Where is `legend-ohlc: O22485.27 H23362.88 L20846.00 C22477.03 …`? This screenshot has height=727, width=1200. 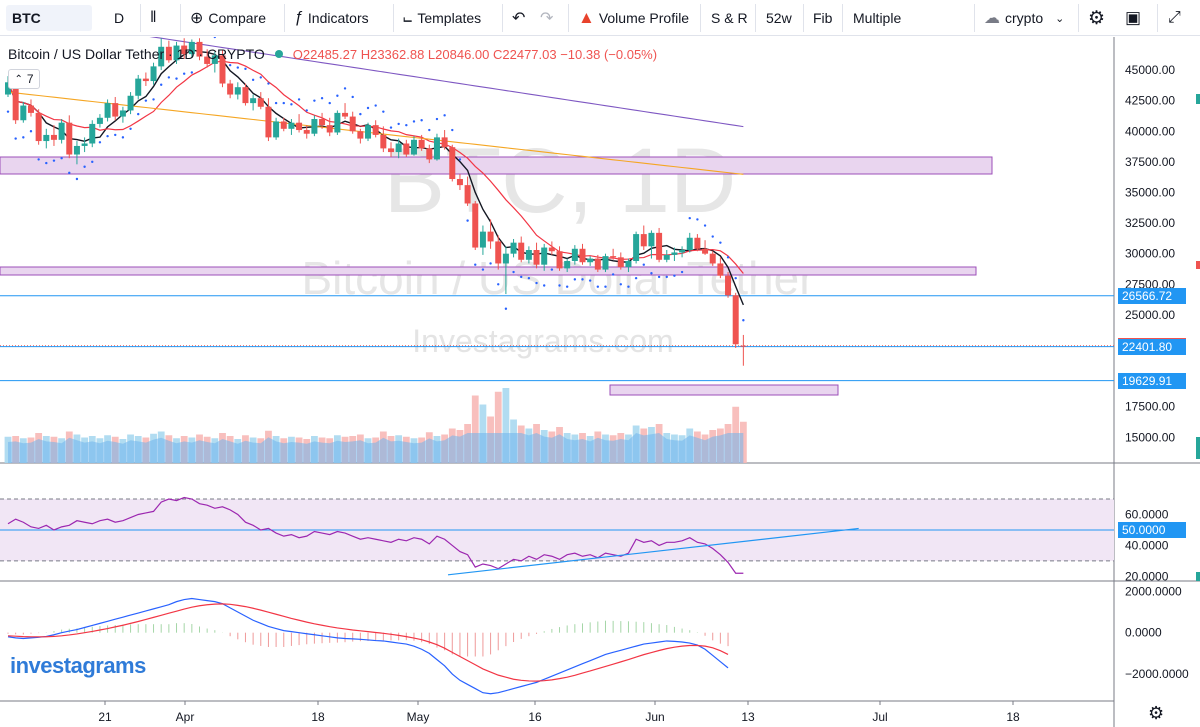 legend-ohlc: O22485.27 H23362.88 L20846.00 C22477.03 … is located at coordinates (475, 54).